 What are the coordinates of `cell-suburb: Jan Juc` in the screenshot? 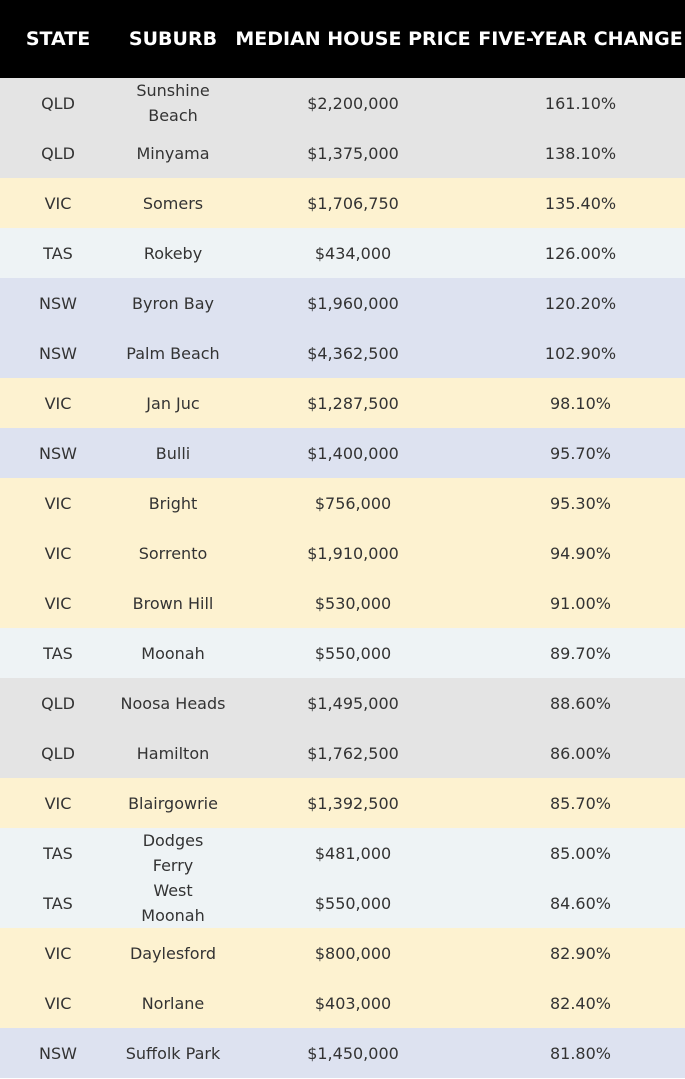 It's located at (173, 403).